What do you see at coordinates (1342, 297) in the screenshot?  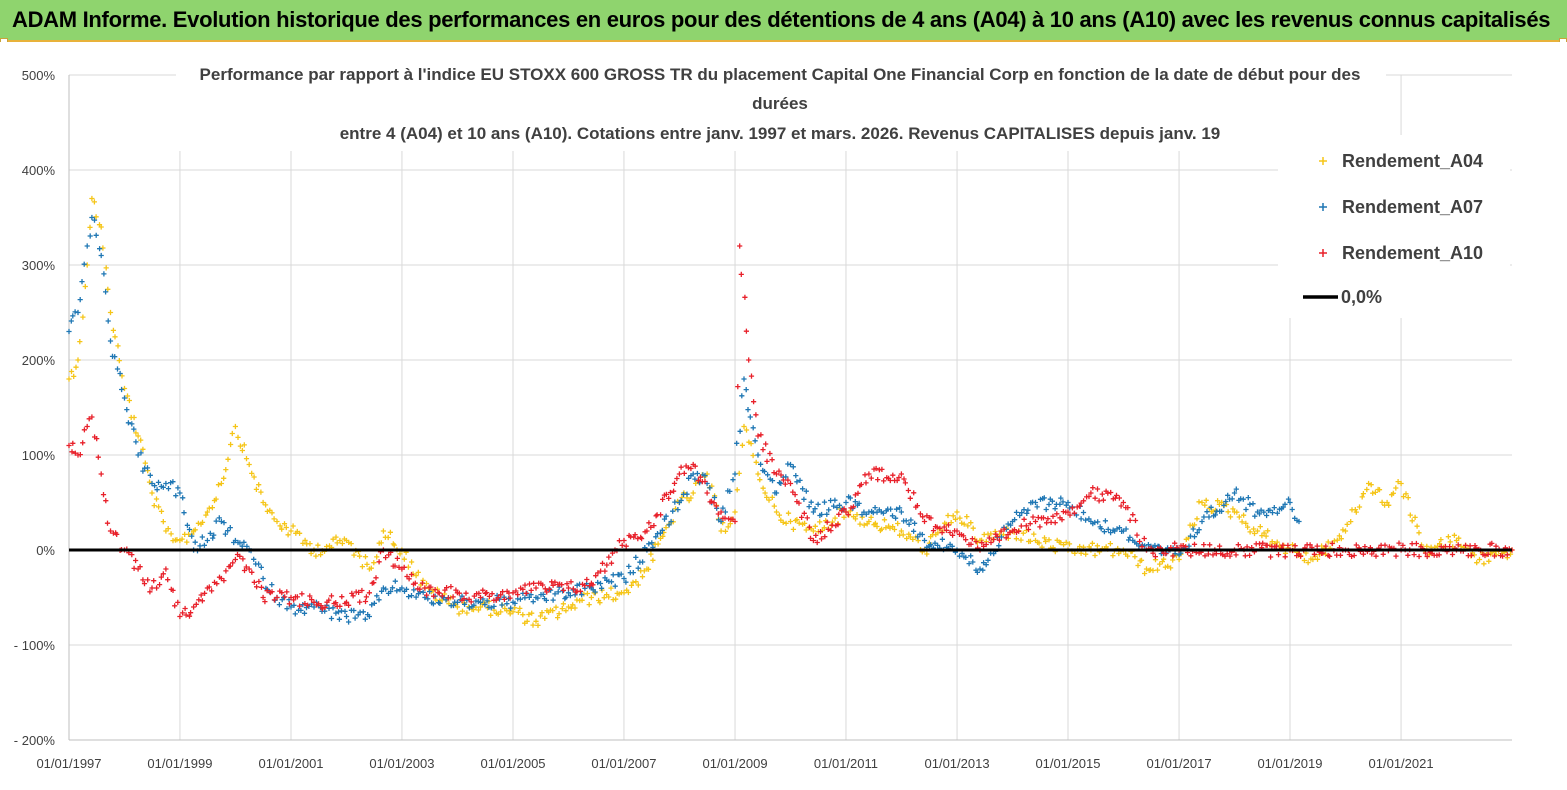 I see `legend-item: 0,0%` at bounding box center [1342, 297].